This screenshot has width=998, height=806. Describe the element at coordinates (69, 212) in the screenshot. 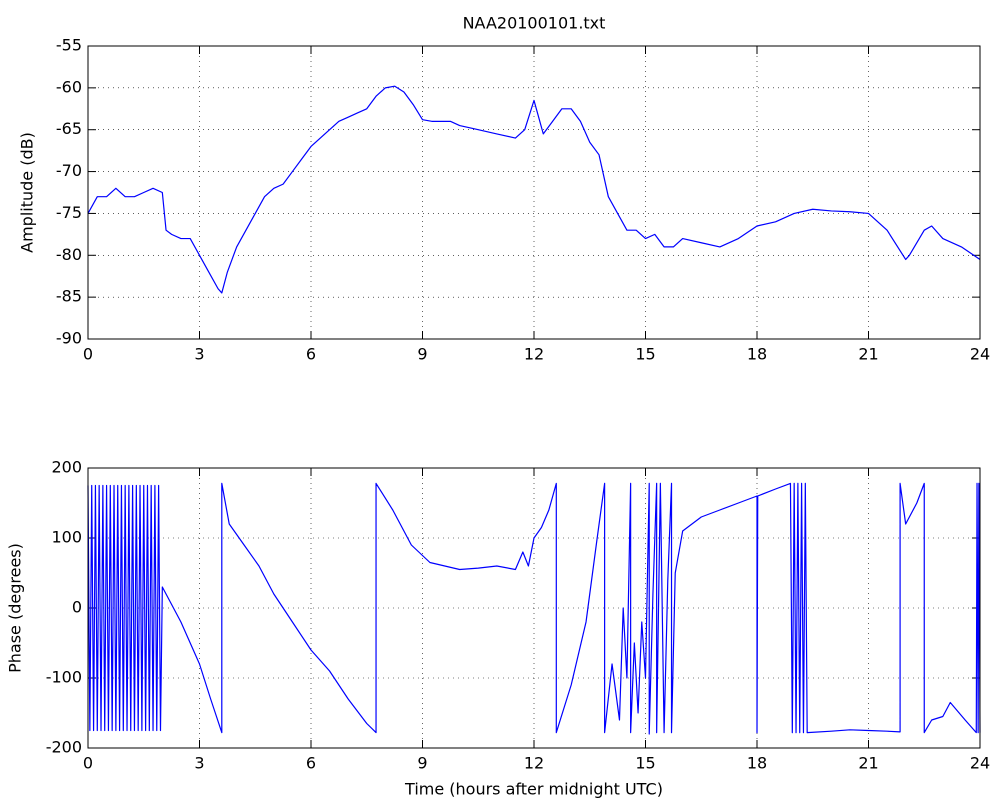

I see `y-tick-label: -75` at that location.